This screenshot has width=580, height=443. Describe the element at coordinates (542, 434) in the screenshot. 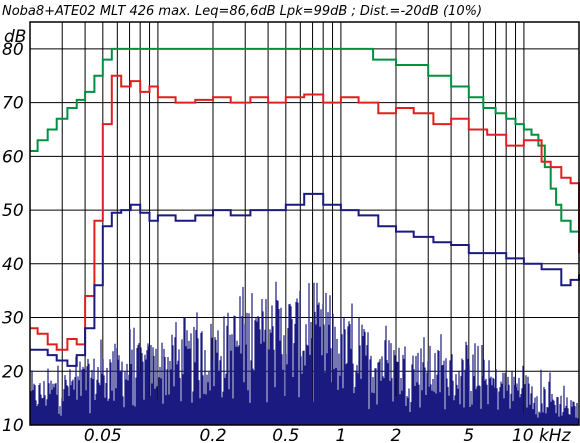

I see `x-tick-label: 10 kHz` at that location.